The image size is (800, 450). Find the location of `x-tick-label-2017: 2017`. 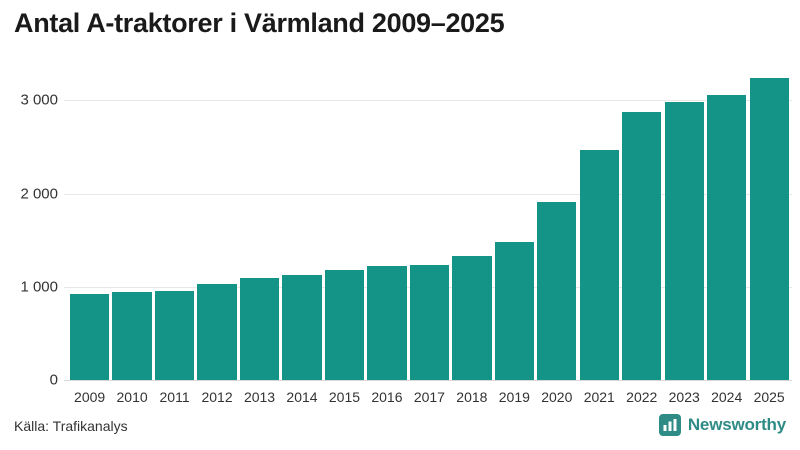

x-tick-label-2017: 2017 is located at coordinates (429, 397).